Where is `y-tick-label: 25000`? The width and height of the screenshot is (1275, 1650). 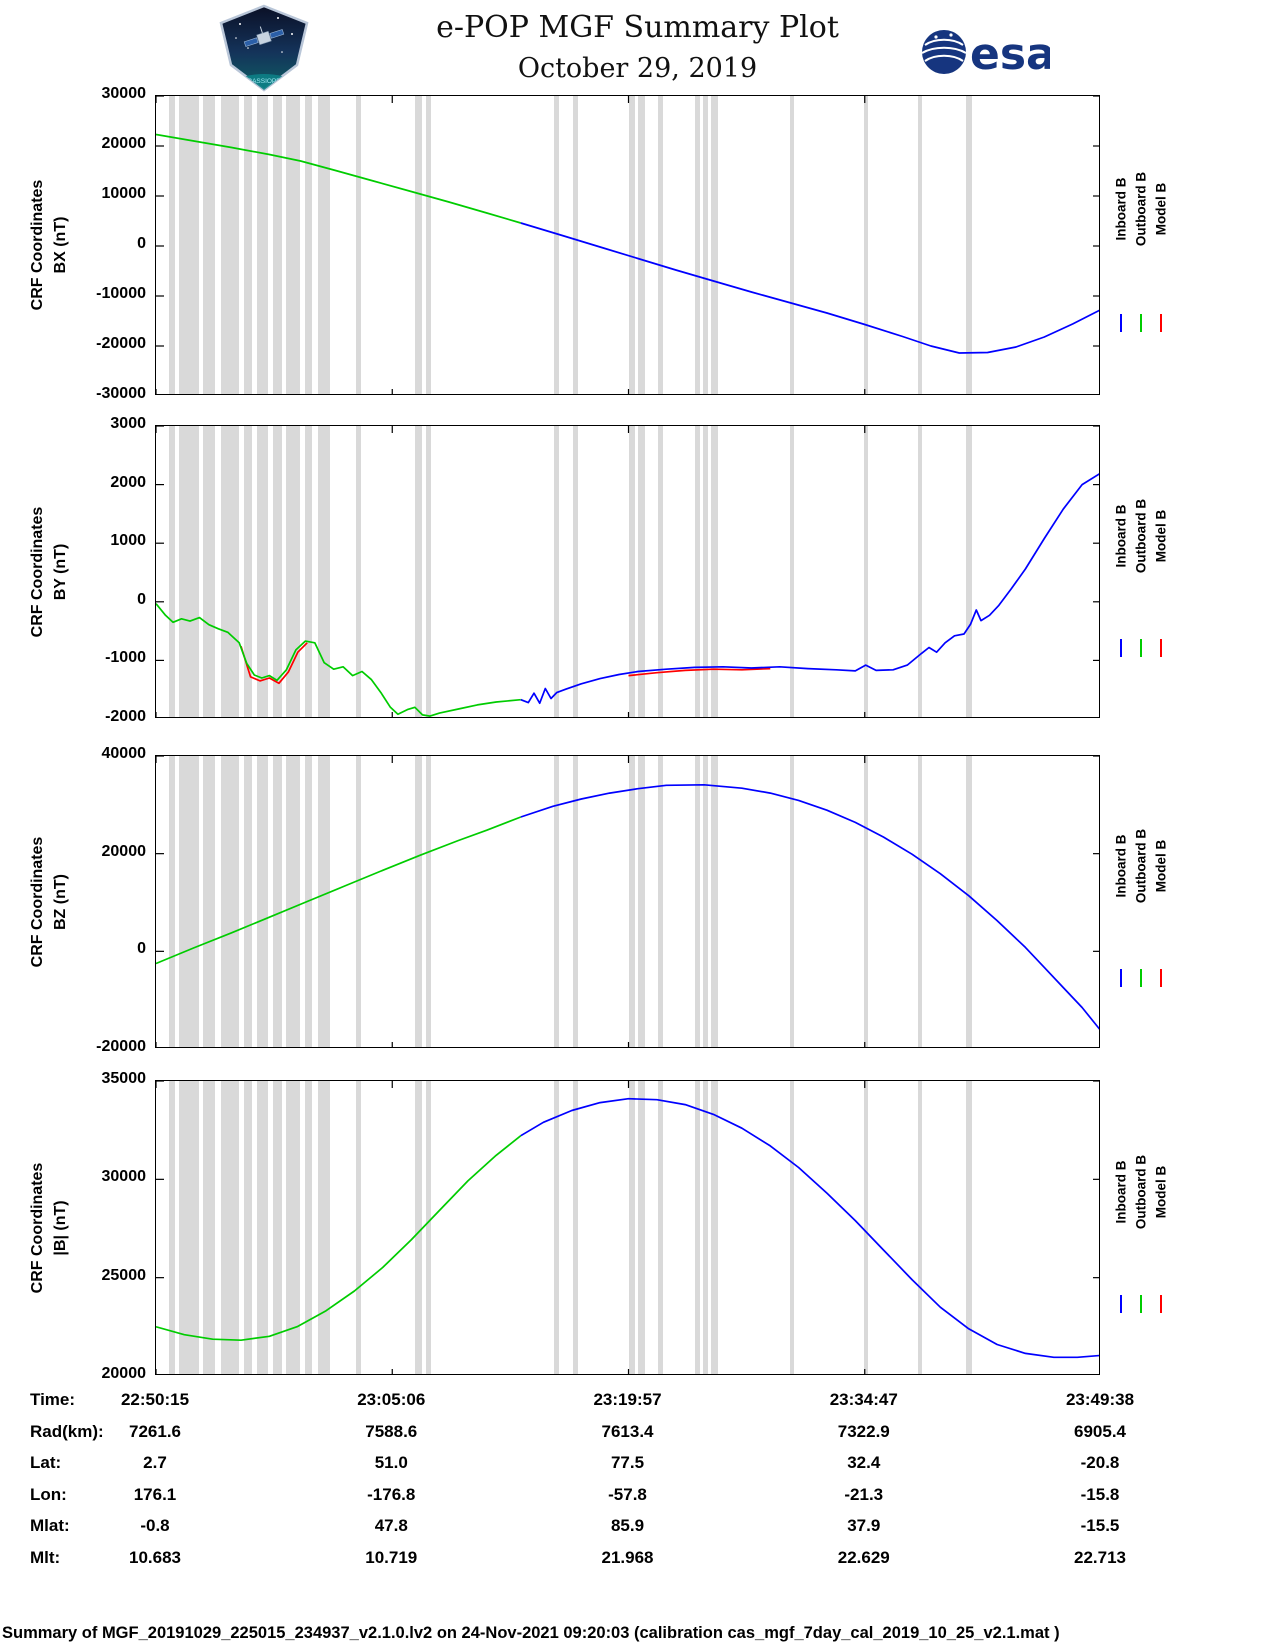 y-tick-label: 25000 is located at coordinates (124, 1275).